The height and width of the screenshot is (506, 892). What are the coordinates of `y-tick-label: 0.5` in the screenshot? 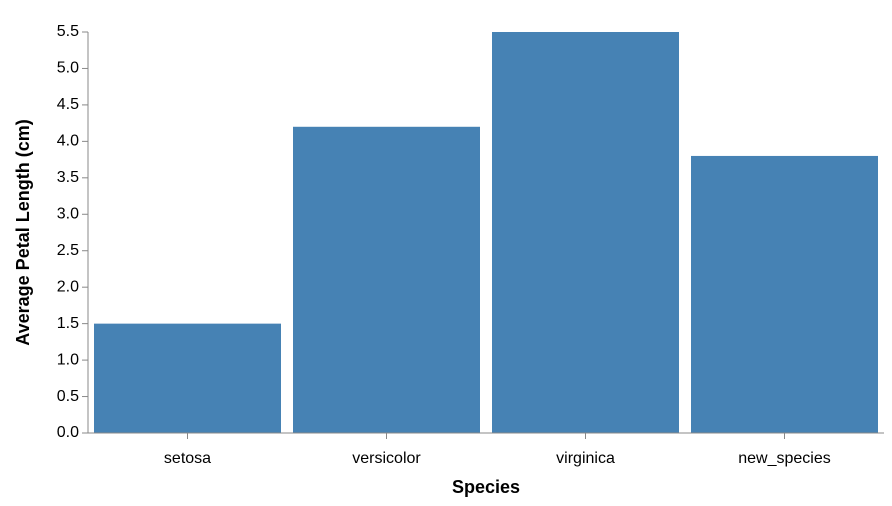 It's located at (68, 396).